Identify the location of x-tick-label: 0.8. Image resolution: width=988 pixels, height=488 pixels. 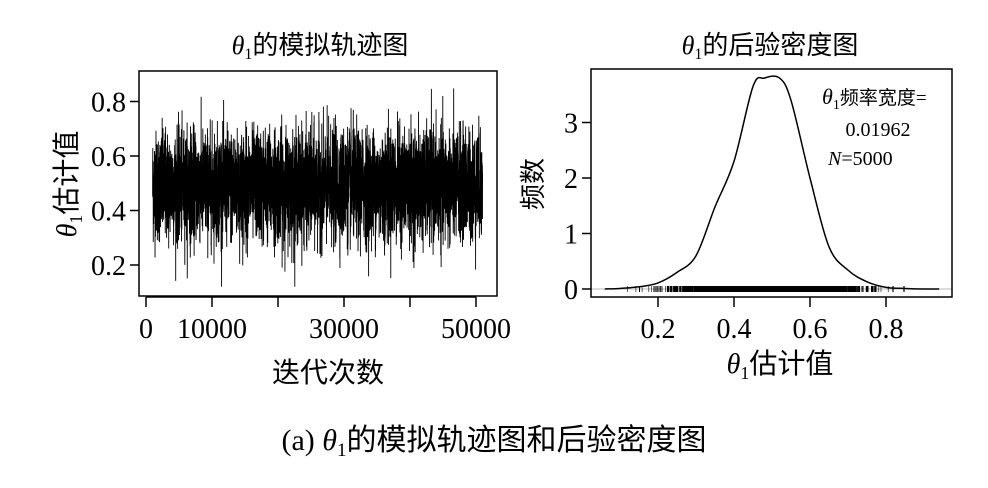
(886, 329).